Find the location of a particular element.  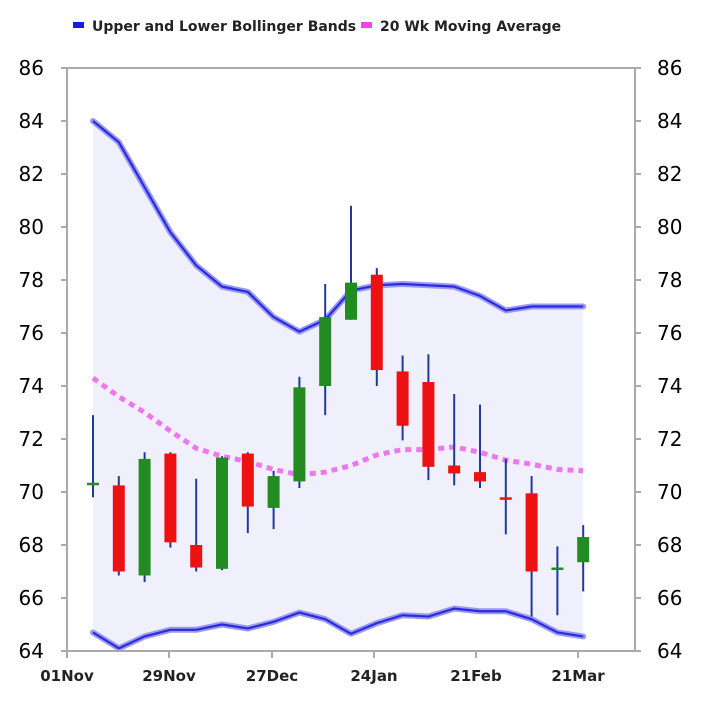

moving-average-line is located at coordinates (337, 427).